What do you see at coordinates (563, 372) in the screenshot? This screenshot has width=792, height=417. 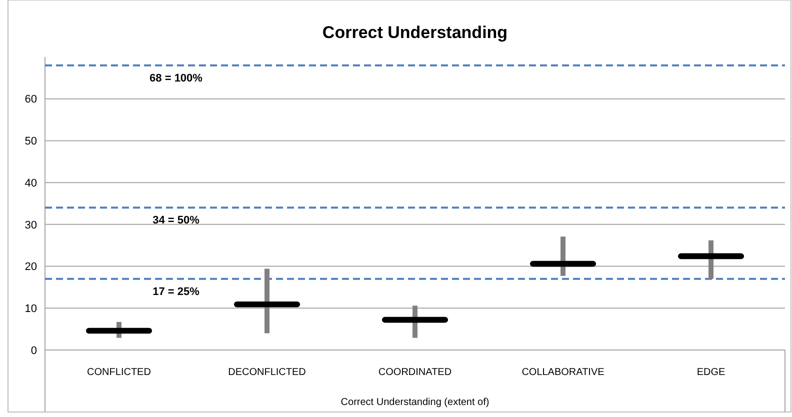 I see `x-tick-label: COLLABORATIVE` at bounding box center [563, 372].